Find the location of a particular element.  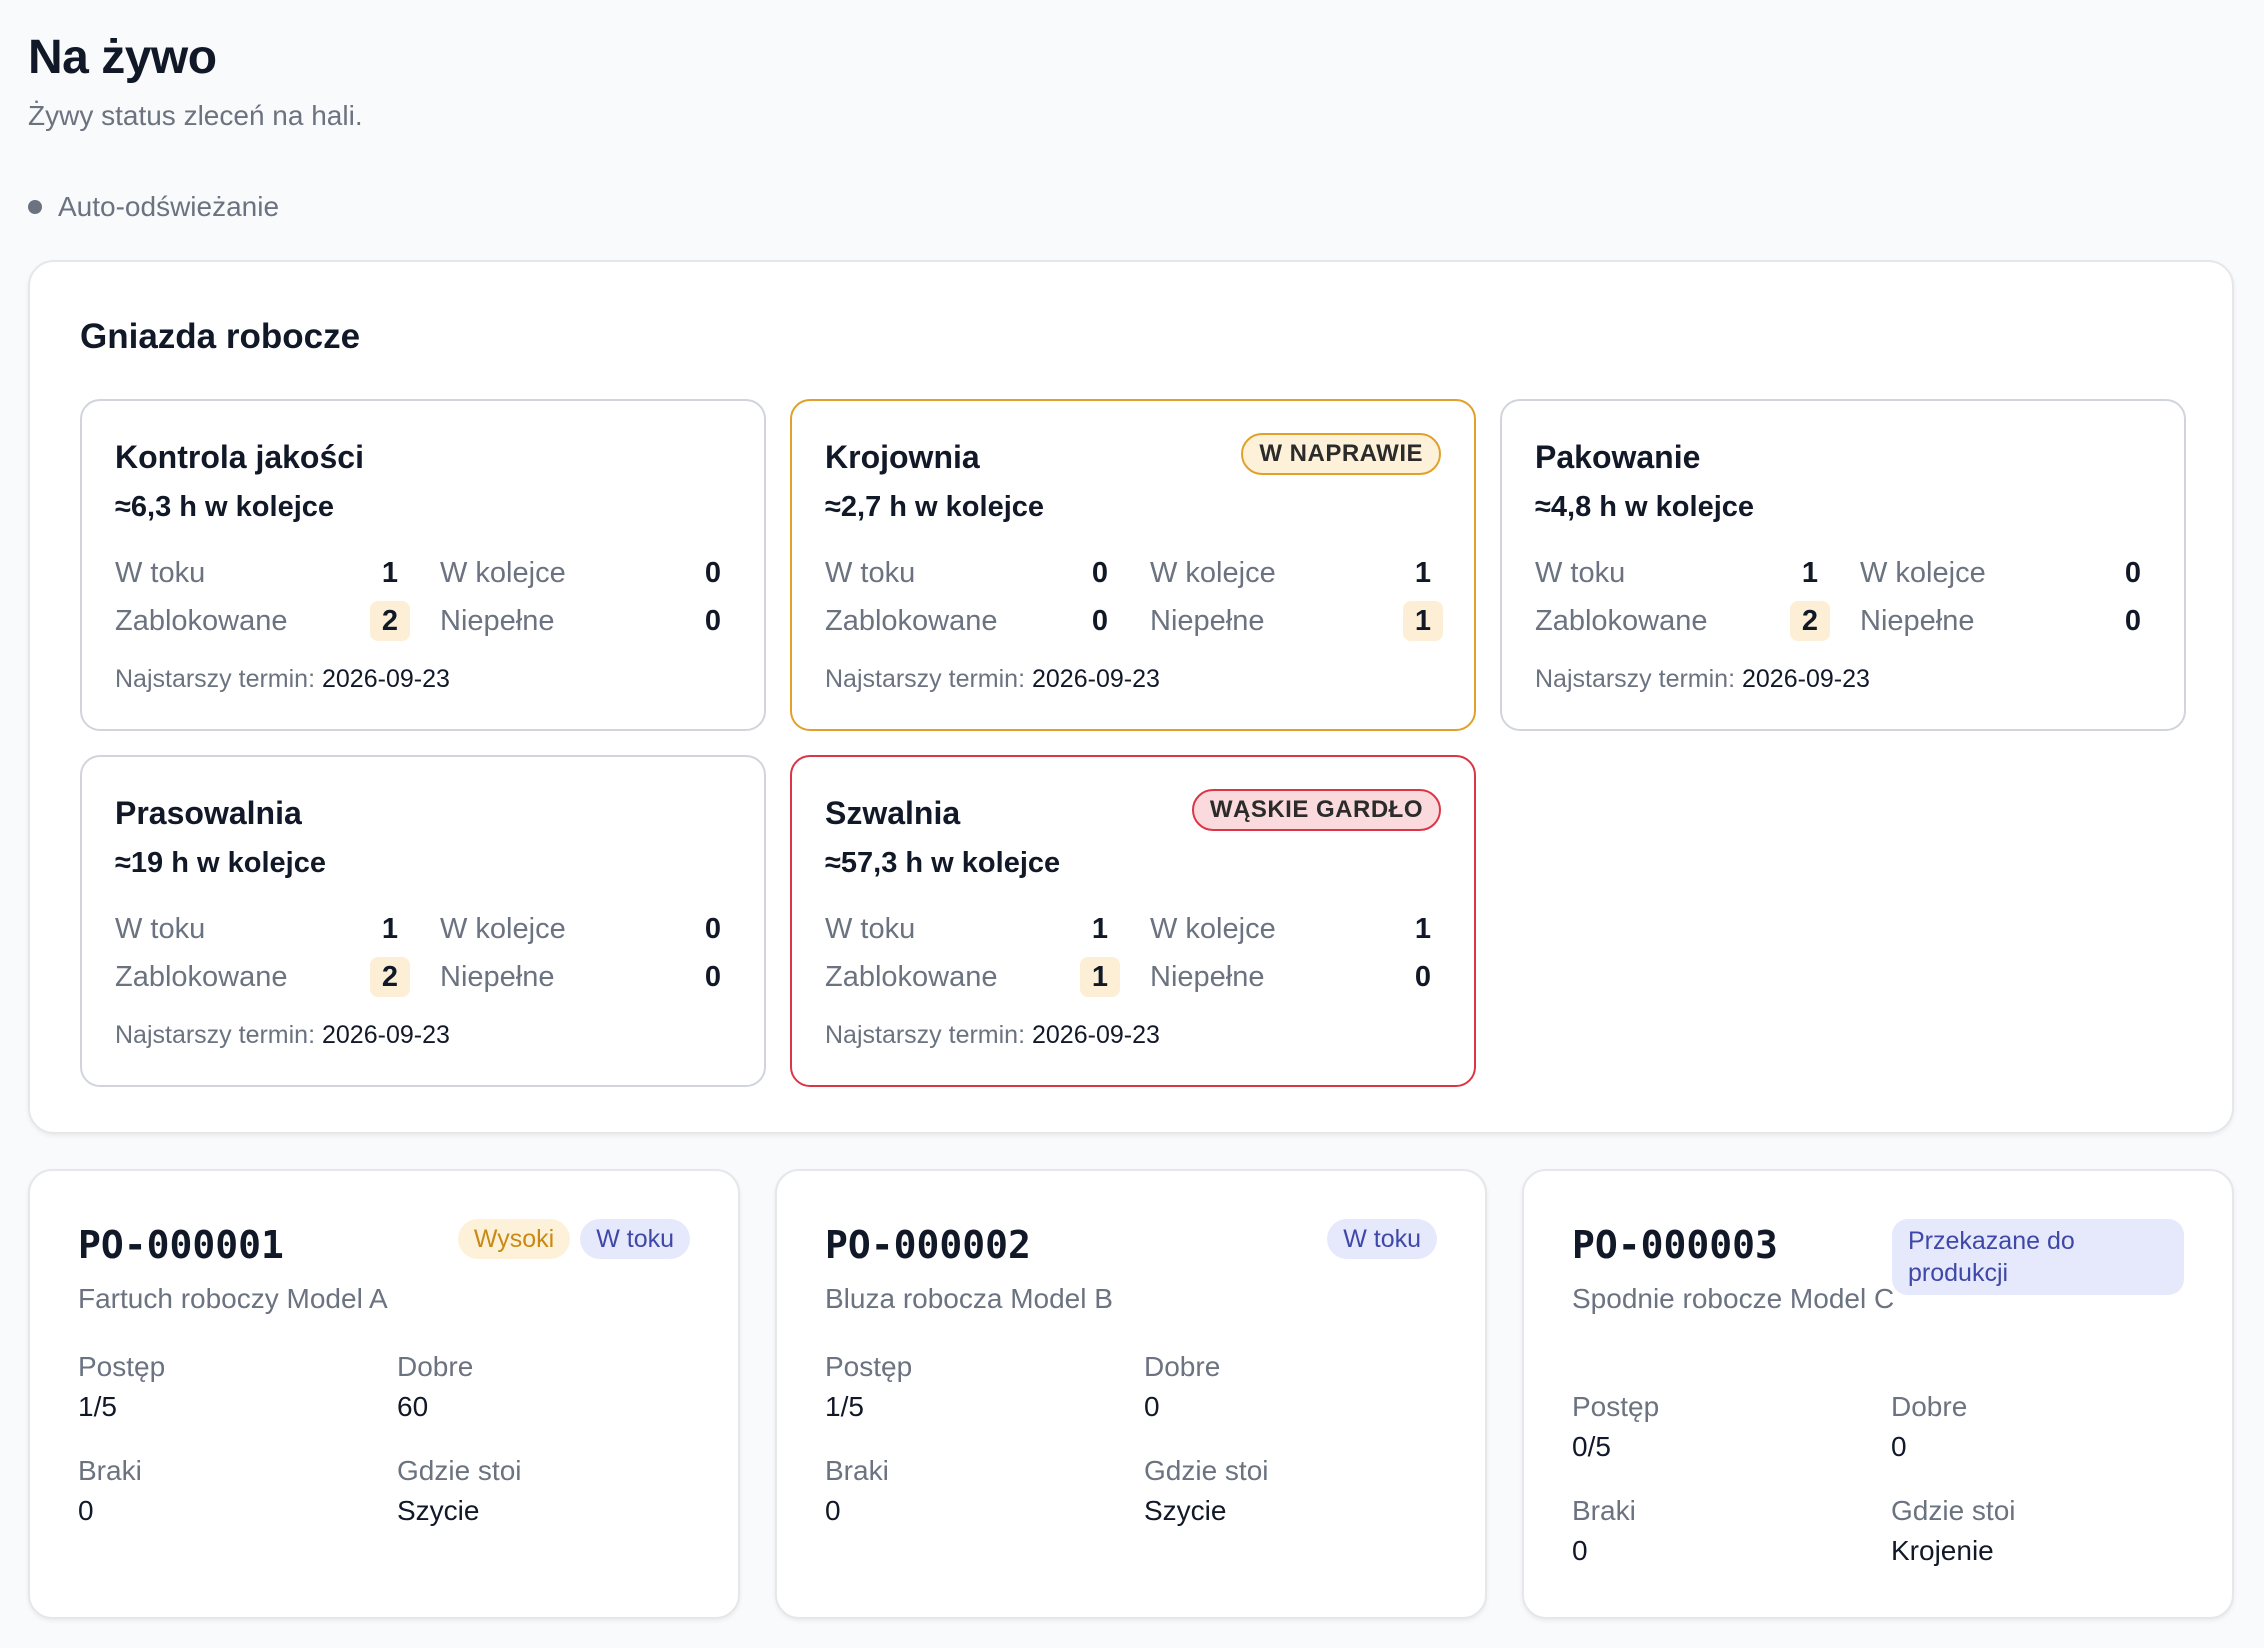

stat-row: Zablokowane 1 Niepełne 0 is located at coordinates (1134, 977).